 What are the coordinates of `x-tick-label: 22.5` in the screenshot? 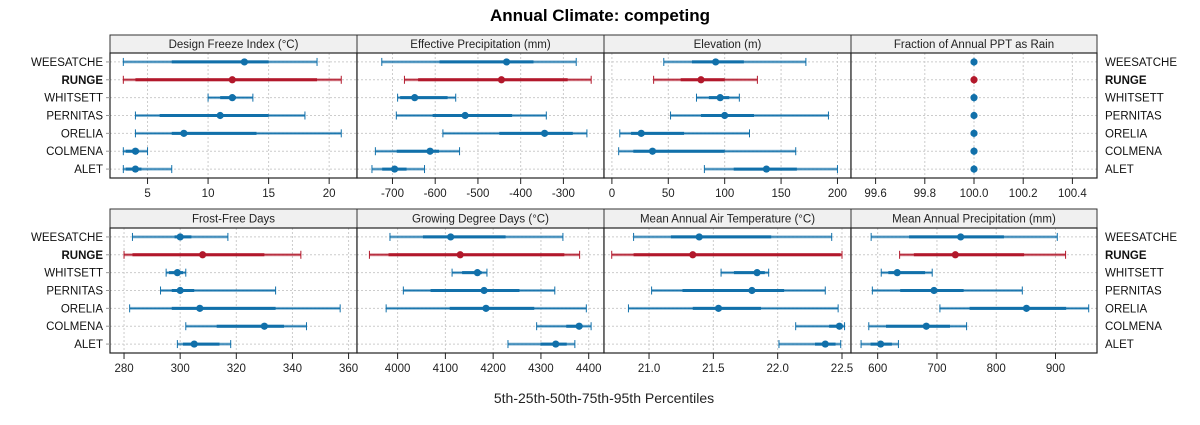 It's located at (842, 369).